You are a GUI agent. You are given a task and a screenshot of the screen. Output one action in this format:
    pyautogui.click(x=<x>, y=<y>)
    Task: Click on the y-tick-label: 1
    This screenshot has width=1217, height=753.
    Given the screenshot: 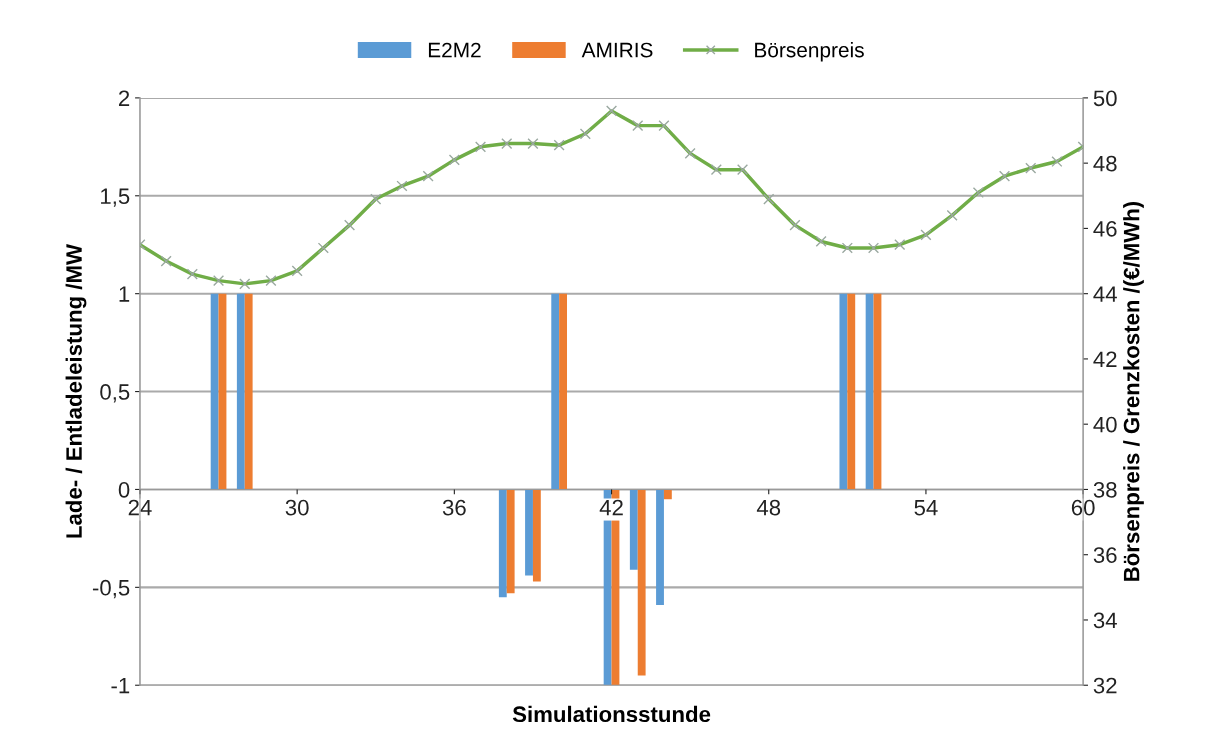 What is the action you would take?
    pyautogui.click(x=124, y=294)
    